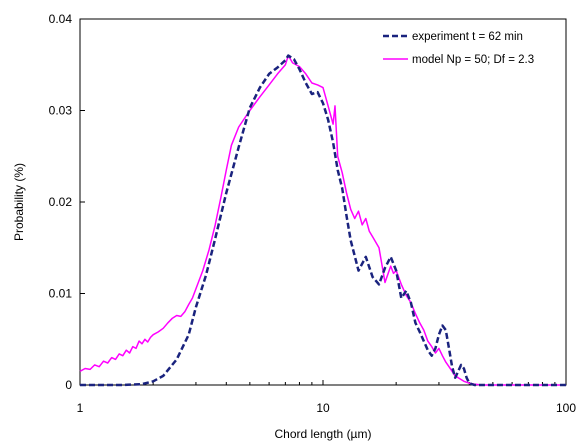 This screenshot has width=586, height=441. What do you see at coordinates (323, 408) in the screenshot?
I see `x-tick-label: 10` at bounding box center [323, 408].